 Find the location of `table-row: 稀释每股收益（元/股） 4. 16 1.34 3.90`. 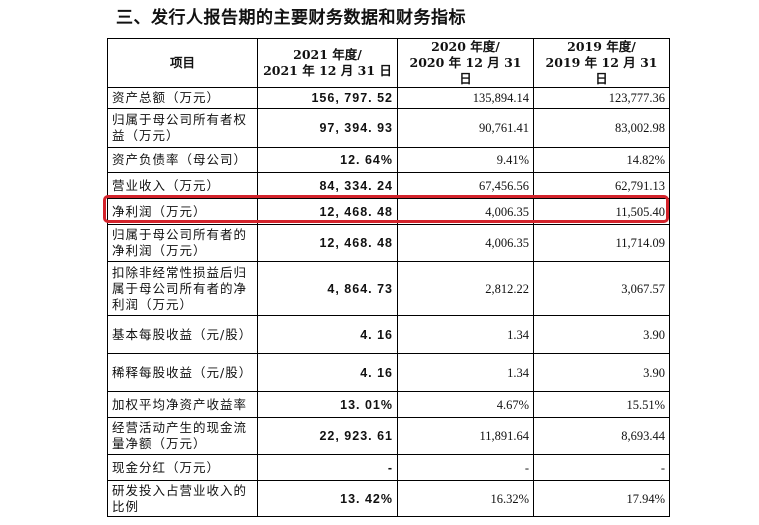

table-row: 稀释每股收益（元/股） 4. 16 1.34 3.90 is located at coordinates (388, 372).